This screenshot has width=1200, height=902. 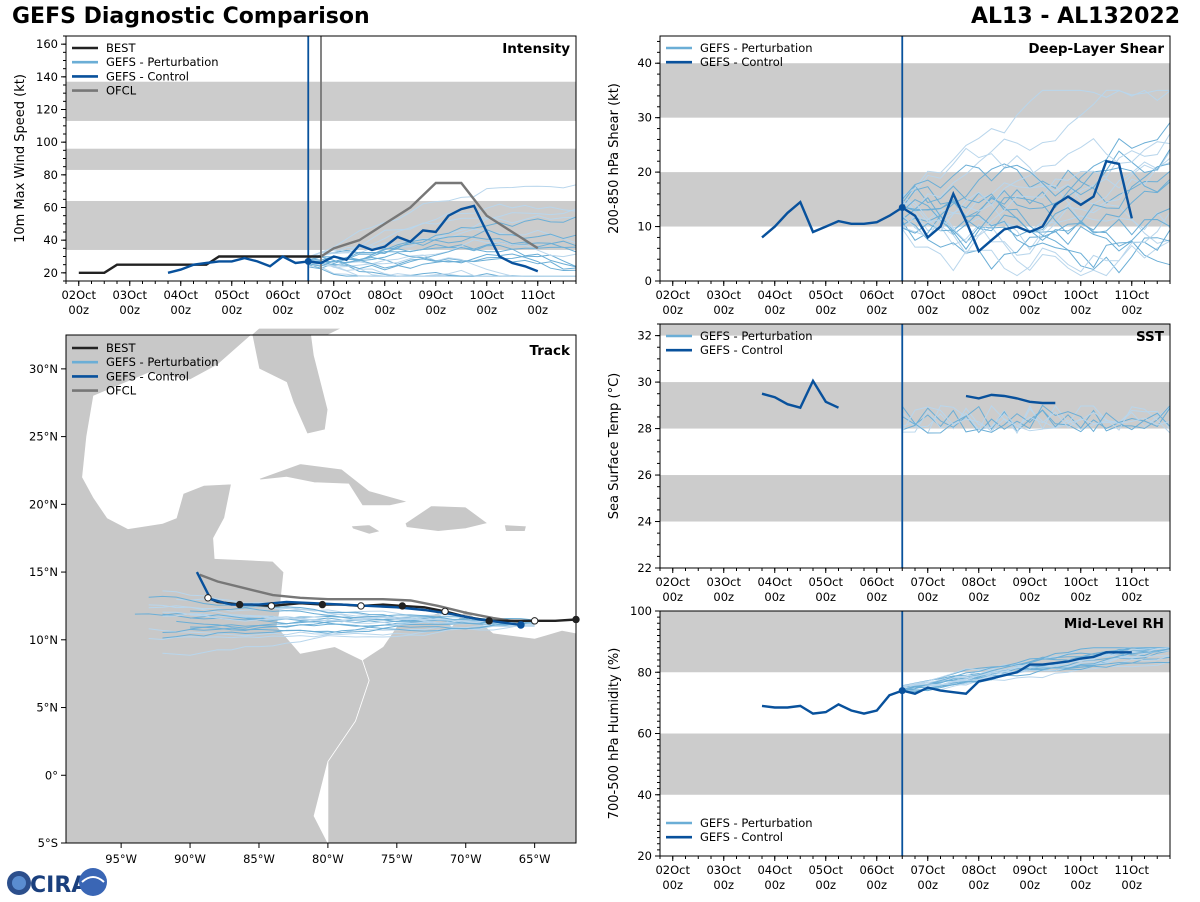 I want to click on lat-tick-label: 25°N, so click(x=43, y=437).